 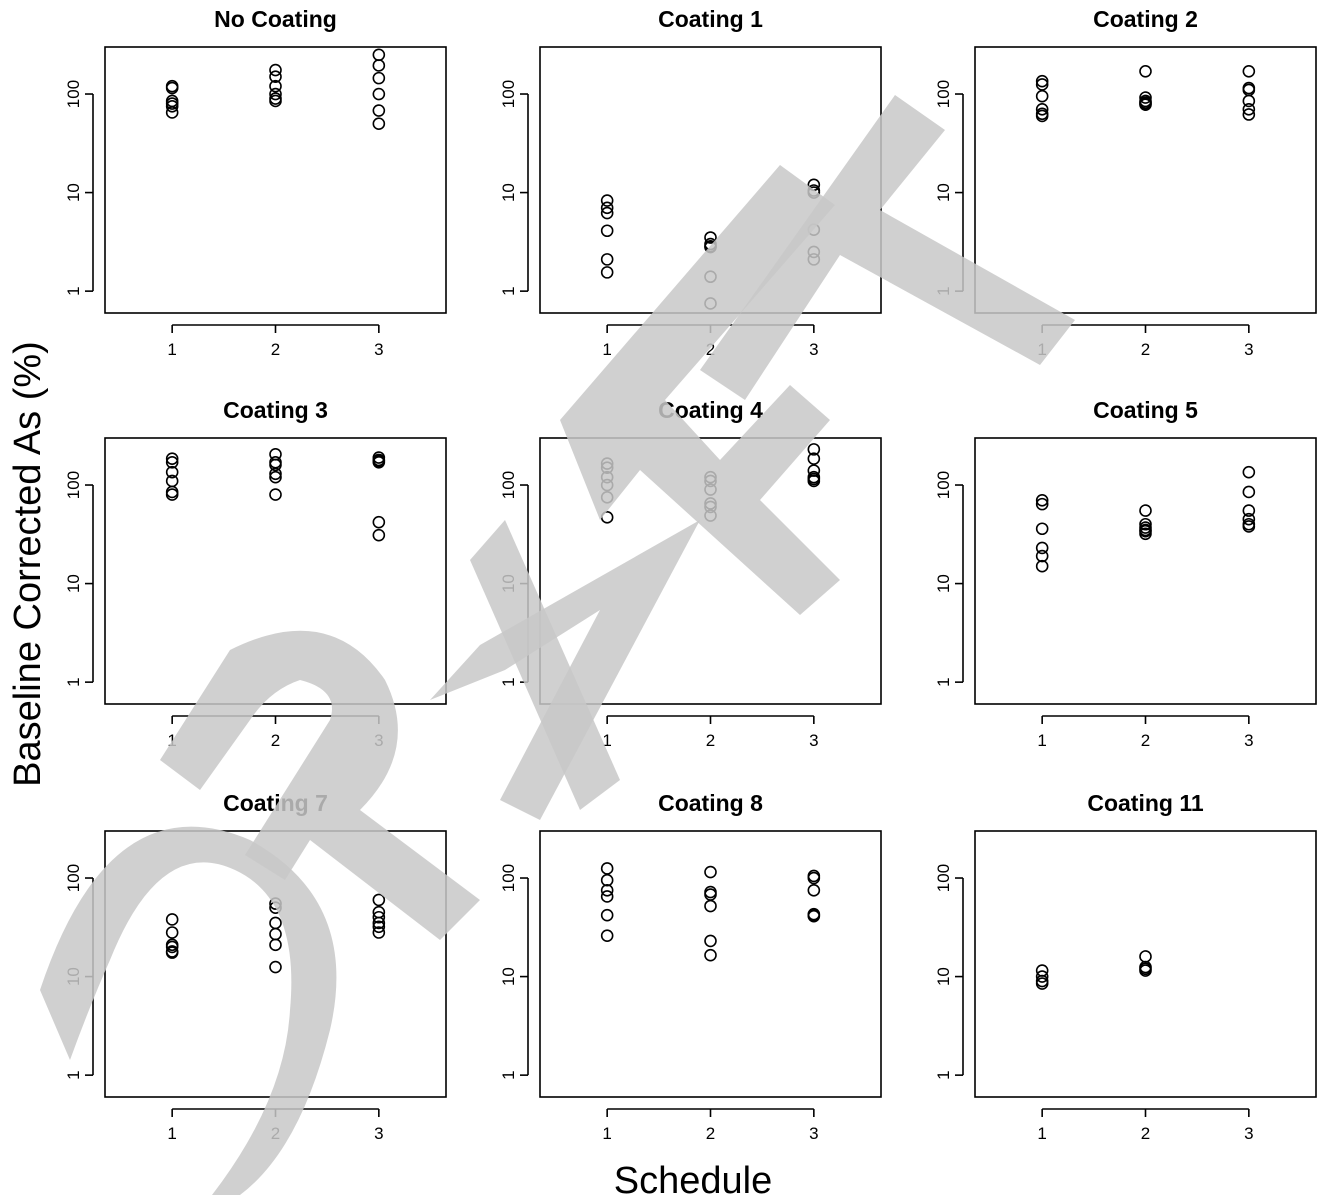 What do you see at coordinates (1145, 410) in the screenshot?
I see `panel-title: Coating 5` at bounding box center [1145, 410].